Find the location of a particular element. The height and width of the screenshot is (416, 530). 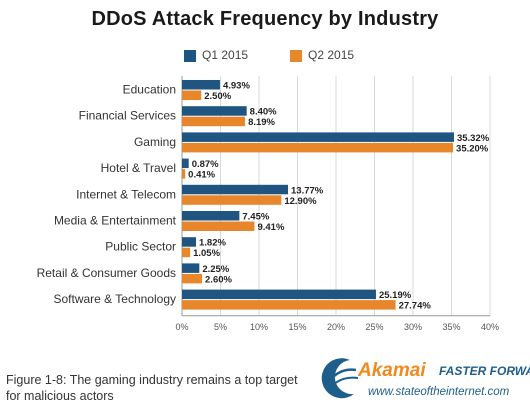

data-label: 35.32% is located at coordinates (473, 138).